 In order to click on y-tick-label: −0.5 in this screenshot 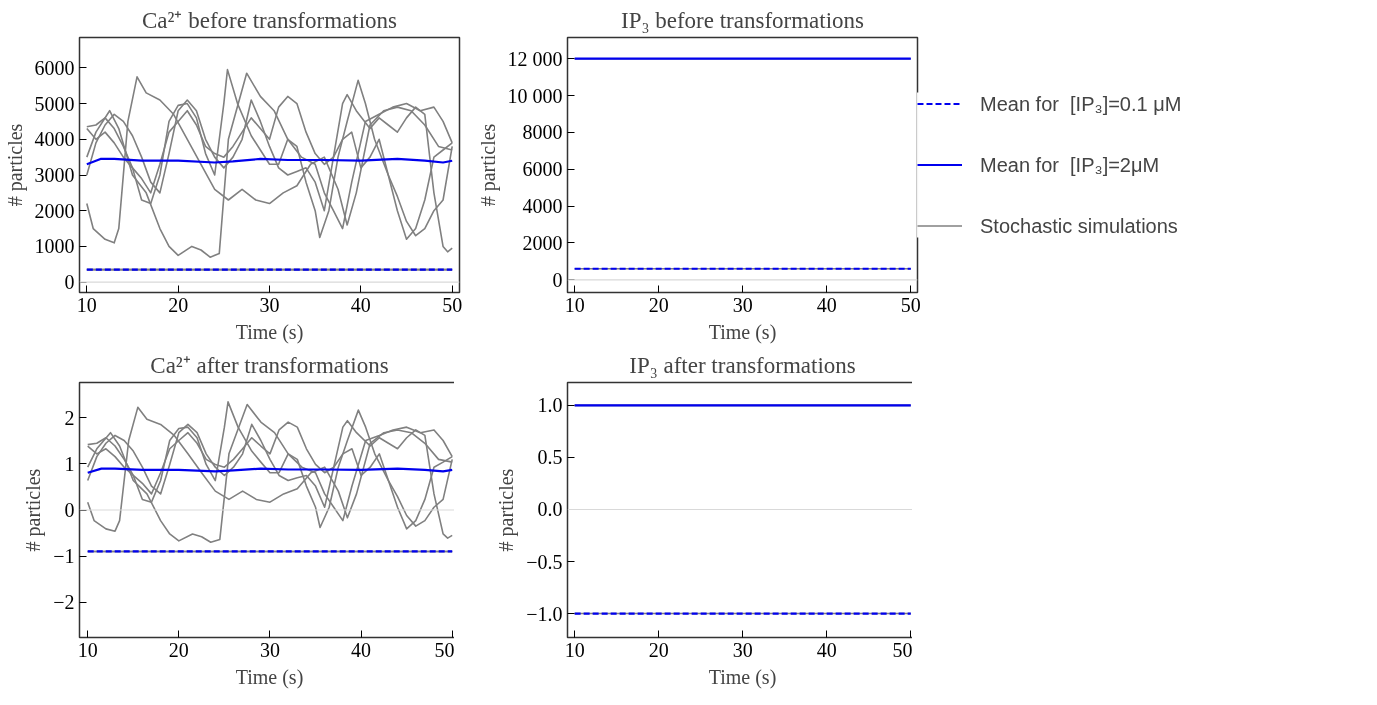, I will do `click(544, 561)`.